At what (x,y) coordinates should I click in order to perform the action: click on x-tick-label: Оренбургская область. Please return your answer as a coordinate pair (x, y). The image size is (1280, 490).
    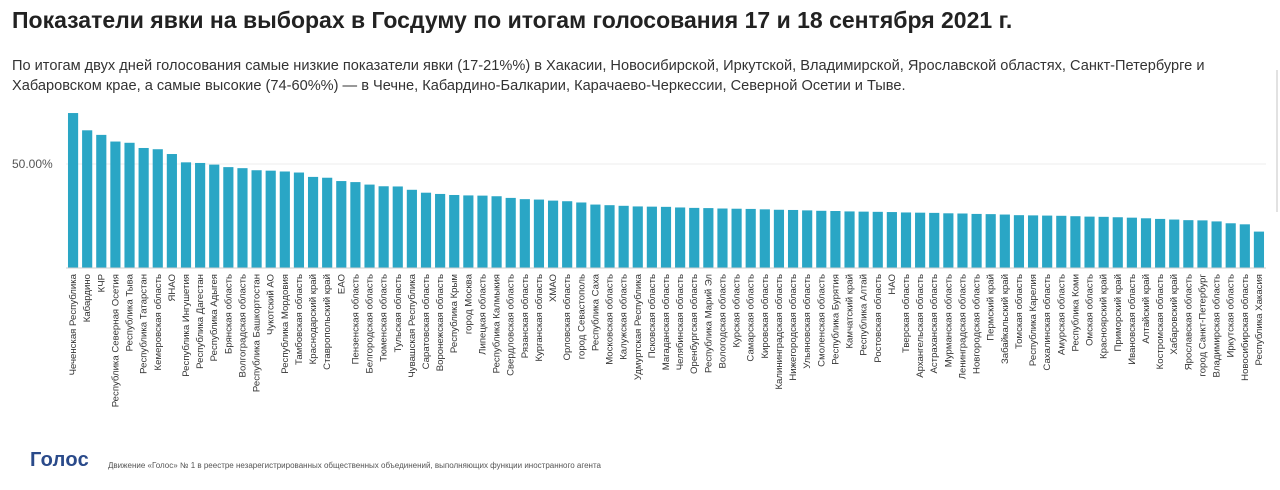
    Looking at the image, I should click on (694, 324).